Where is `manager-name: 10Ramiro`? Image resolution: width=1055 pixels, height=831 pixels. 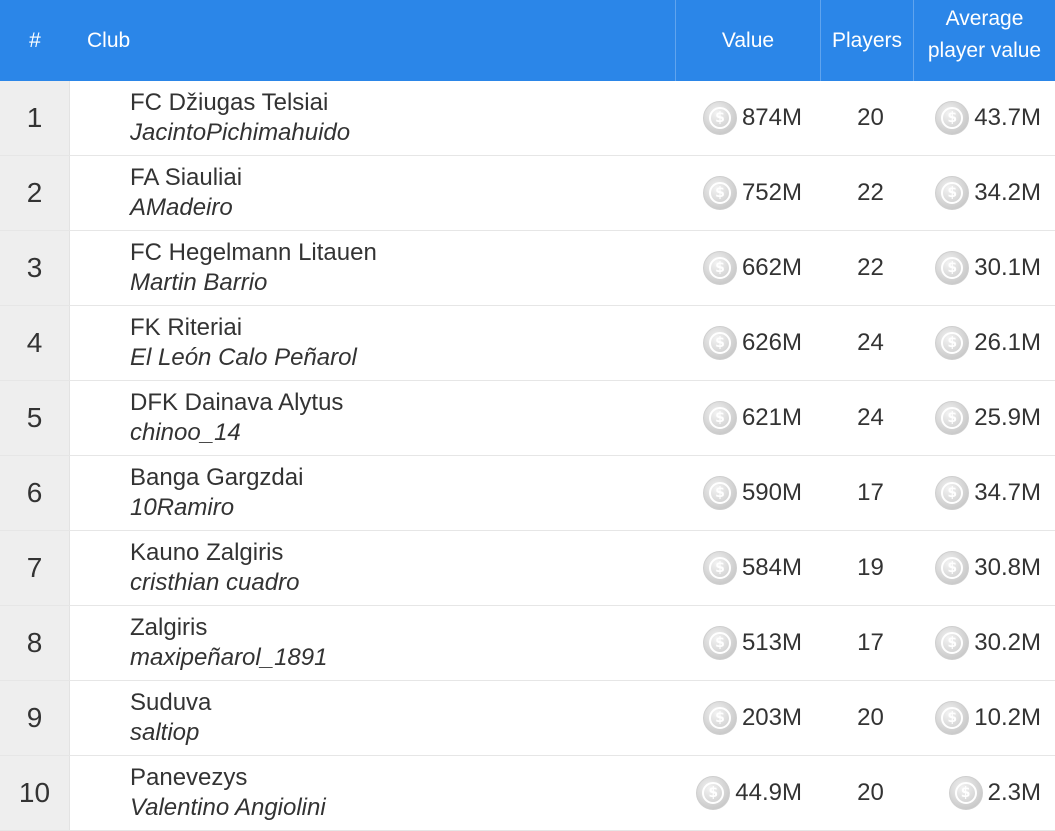 manager-name: 10Ramiro is located at coordinates (182, 507).